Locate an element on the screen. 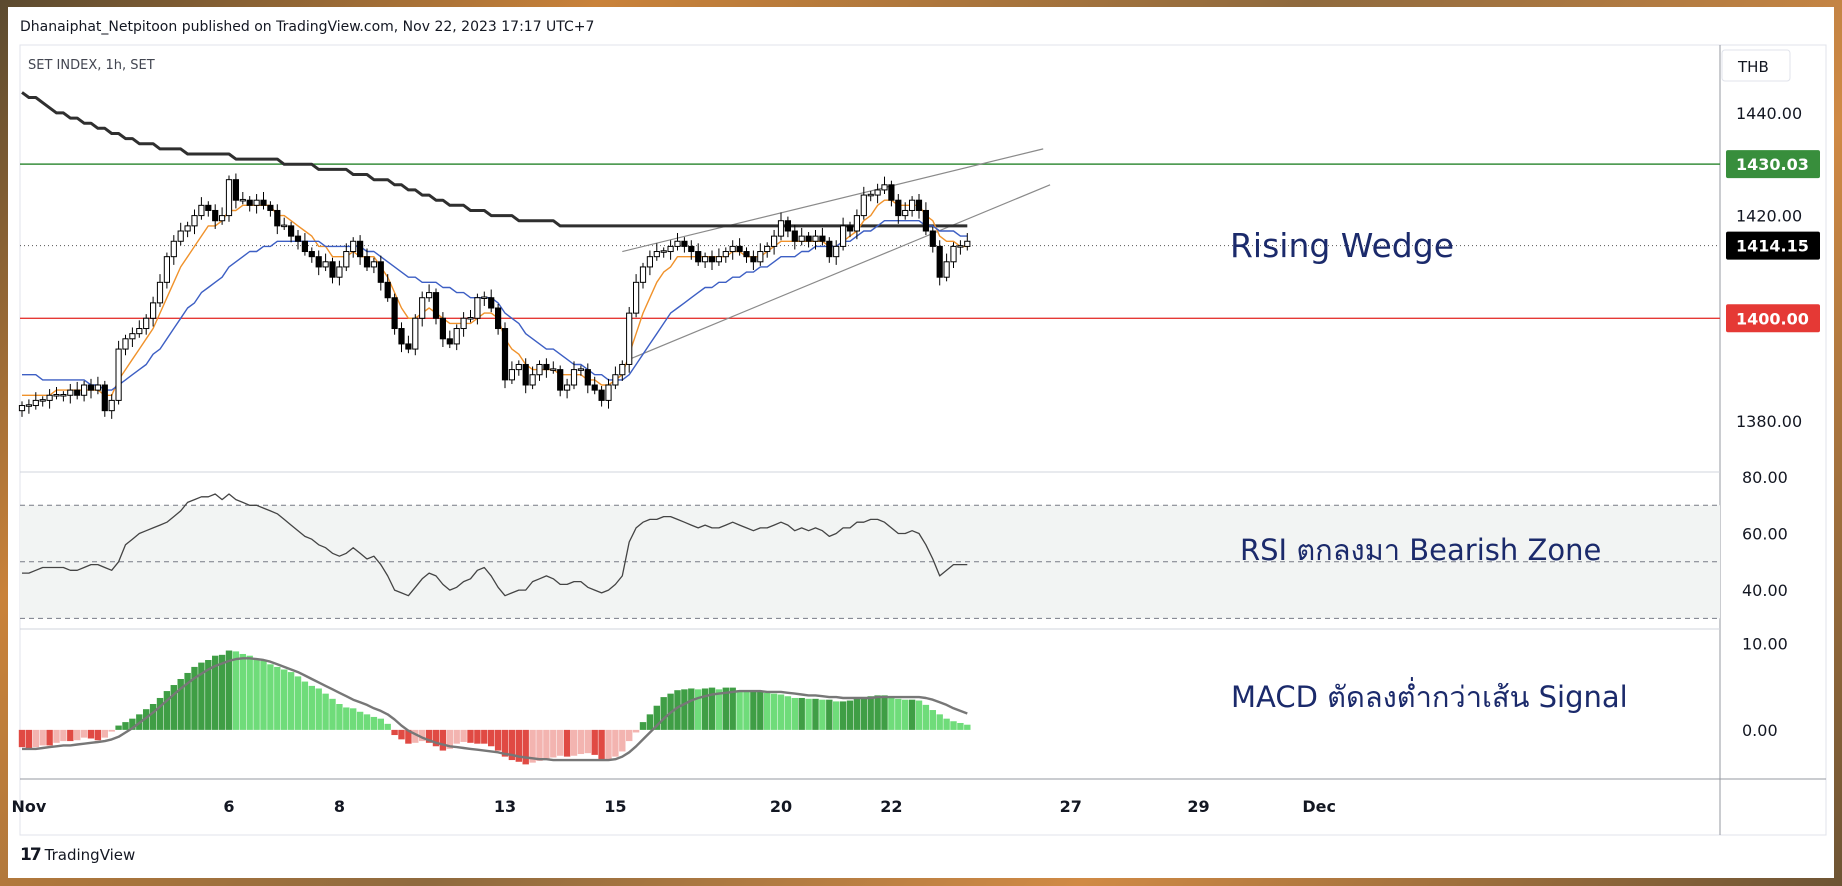 The width and height of the screenshot is (1842, 886). currency-box is located at coordinates (1756, 65).